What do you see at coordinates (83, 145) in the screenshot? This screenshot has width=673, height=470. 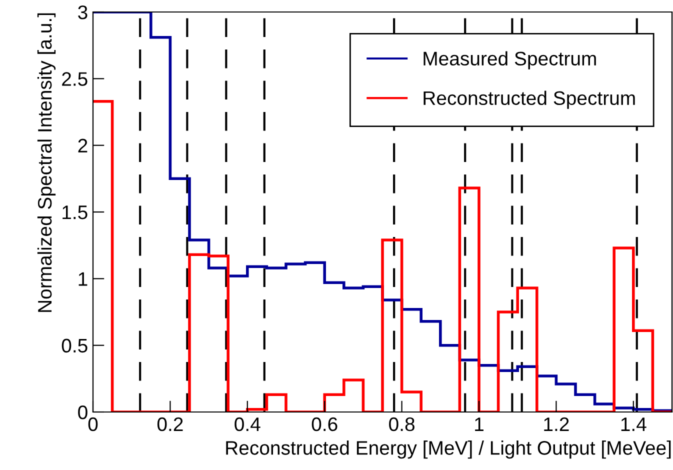 I see `y-tick-label: 2` at bounding box center [83, 145].